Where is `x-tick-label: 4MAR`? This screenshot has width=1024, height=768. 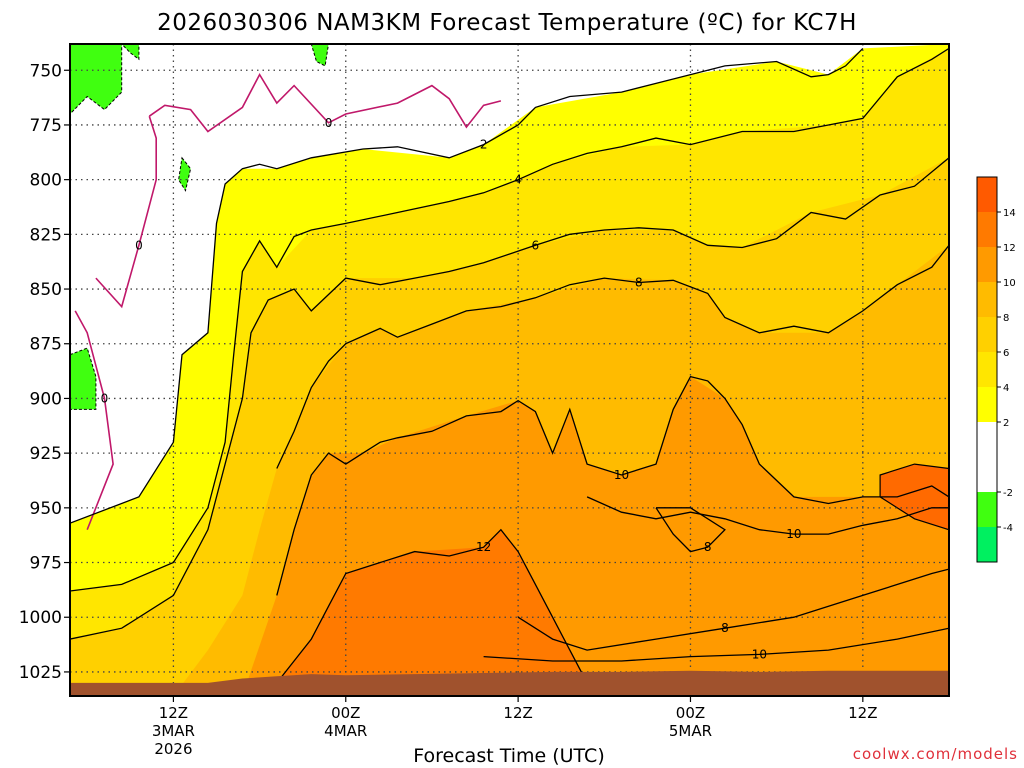
x-tick-label: 4MAR is located at coordinates (345, 731).